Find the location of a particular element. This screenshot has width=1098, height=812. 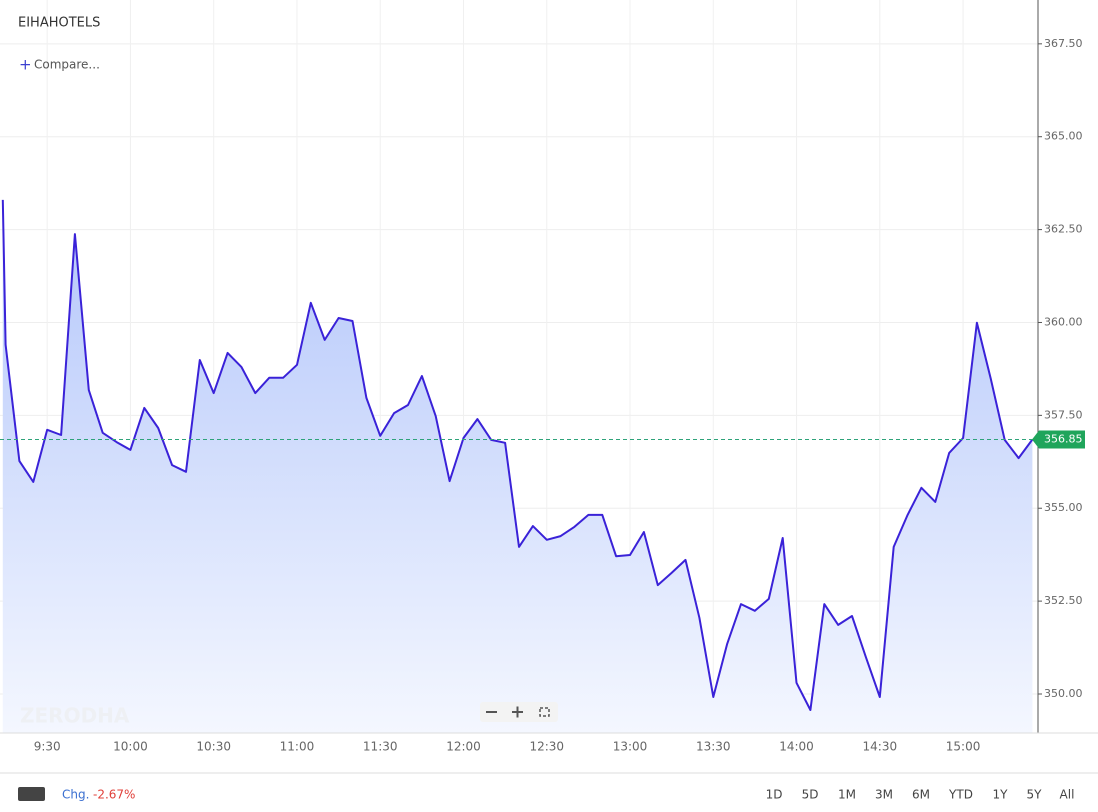

x-tick-label: 10:00 is located at coordinates (130, 747).